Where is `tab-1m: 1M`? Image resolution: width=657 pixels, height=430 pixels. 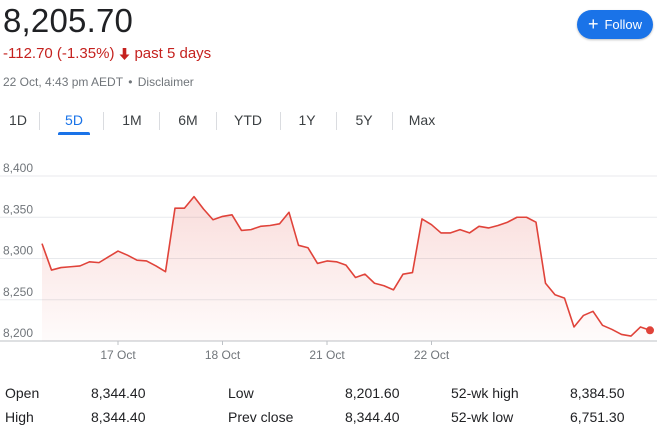
tab-1m: 1M is located at coordinates (132, 121).